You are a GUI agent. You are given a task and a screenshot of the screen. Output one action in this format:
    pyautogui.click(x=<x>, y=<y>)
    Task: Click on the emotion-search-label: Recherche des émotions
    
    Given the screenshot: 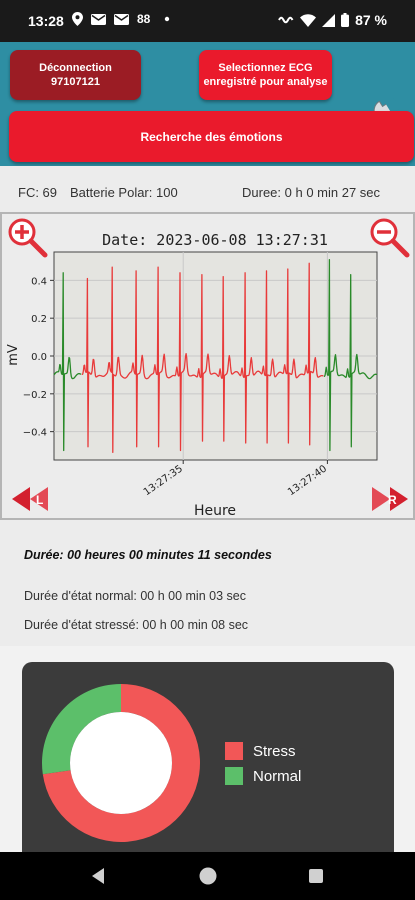 What is the action you would take?
    pyautogui.click(x=211, y=136)
    